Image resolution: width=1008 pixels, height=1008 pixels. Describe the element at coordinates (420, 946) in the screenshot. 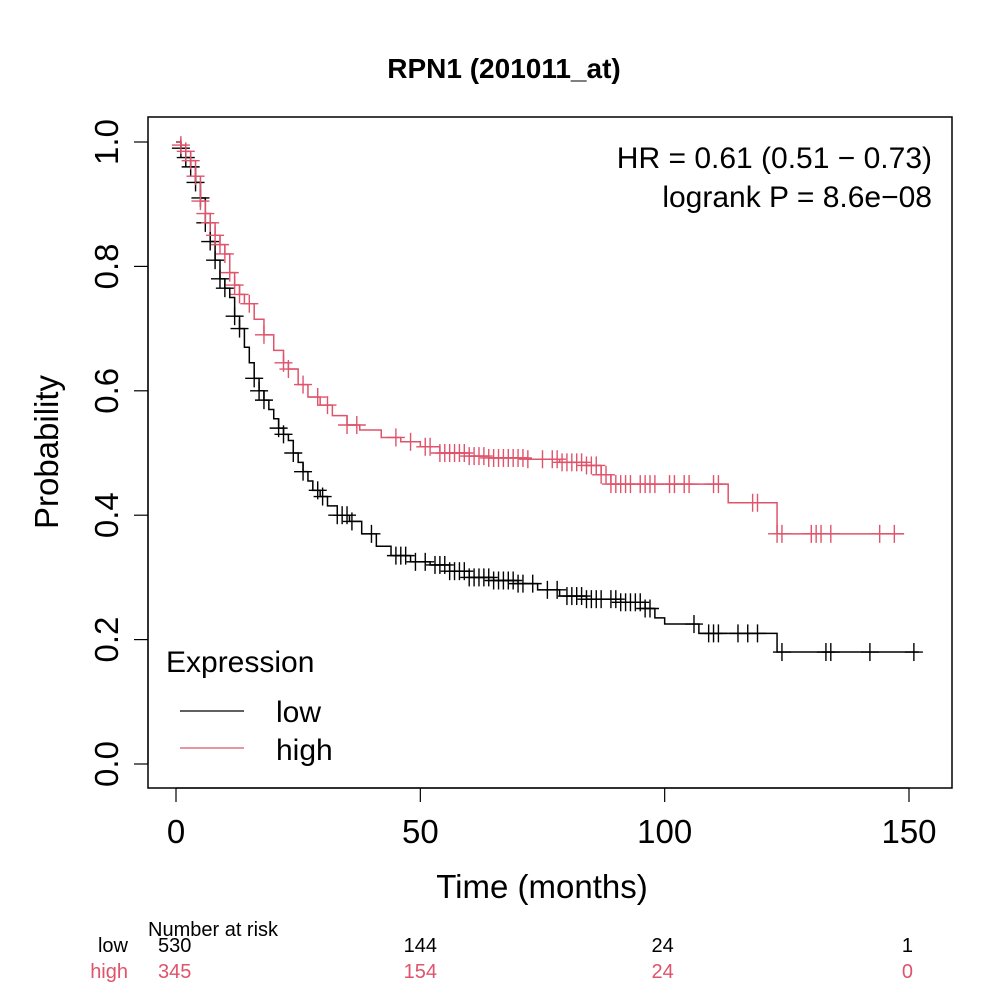

I see `risk-value-low: 144` at that location.